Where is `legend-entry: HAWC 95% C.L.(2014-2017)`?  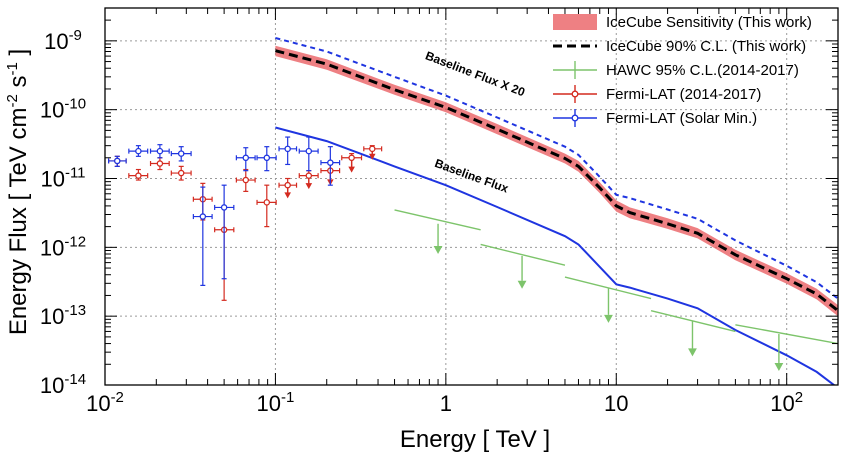 legend-entry: HAWC 95% C.L.(2014-2017) is located at coordinates (676, 70).